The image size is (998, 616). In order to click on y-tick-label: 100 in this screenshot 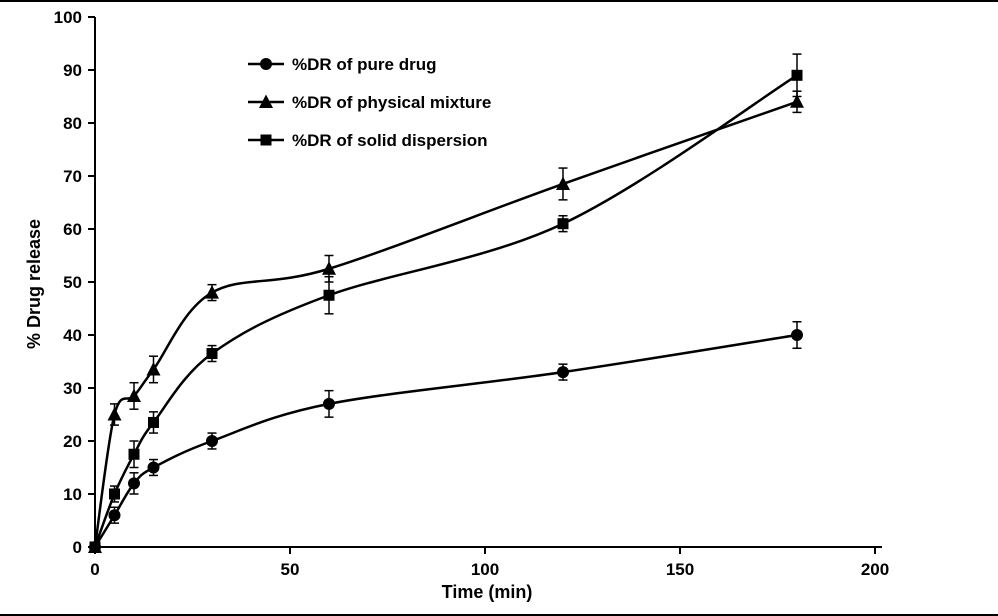, I will do `click(68, 17)`.